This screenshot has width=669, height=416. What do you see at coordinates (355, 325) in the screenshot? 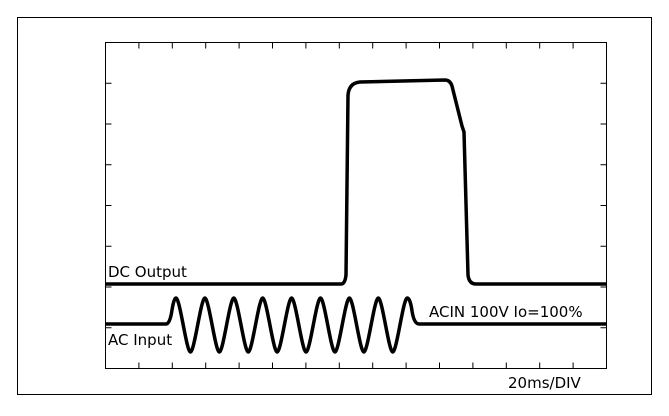
I see `ac-input-trace` at bounding box center [355, 325].